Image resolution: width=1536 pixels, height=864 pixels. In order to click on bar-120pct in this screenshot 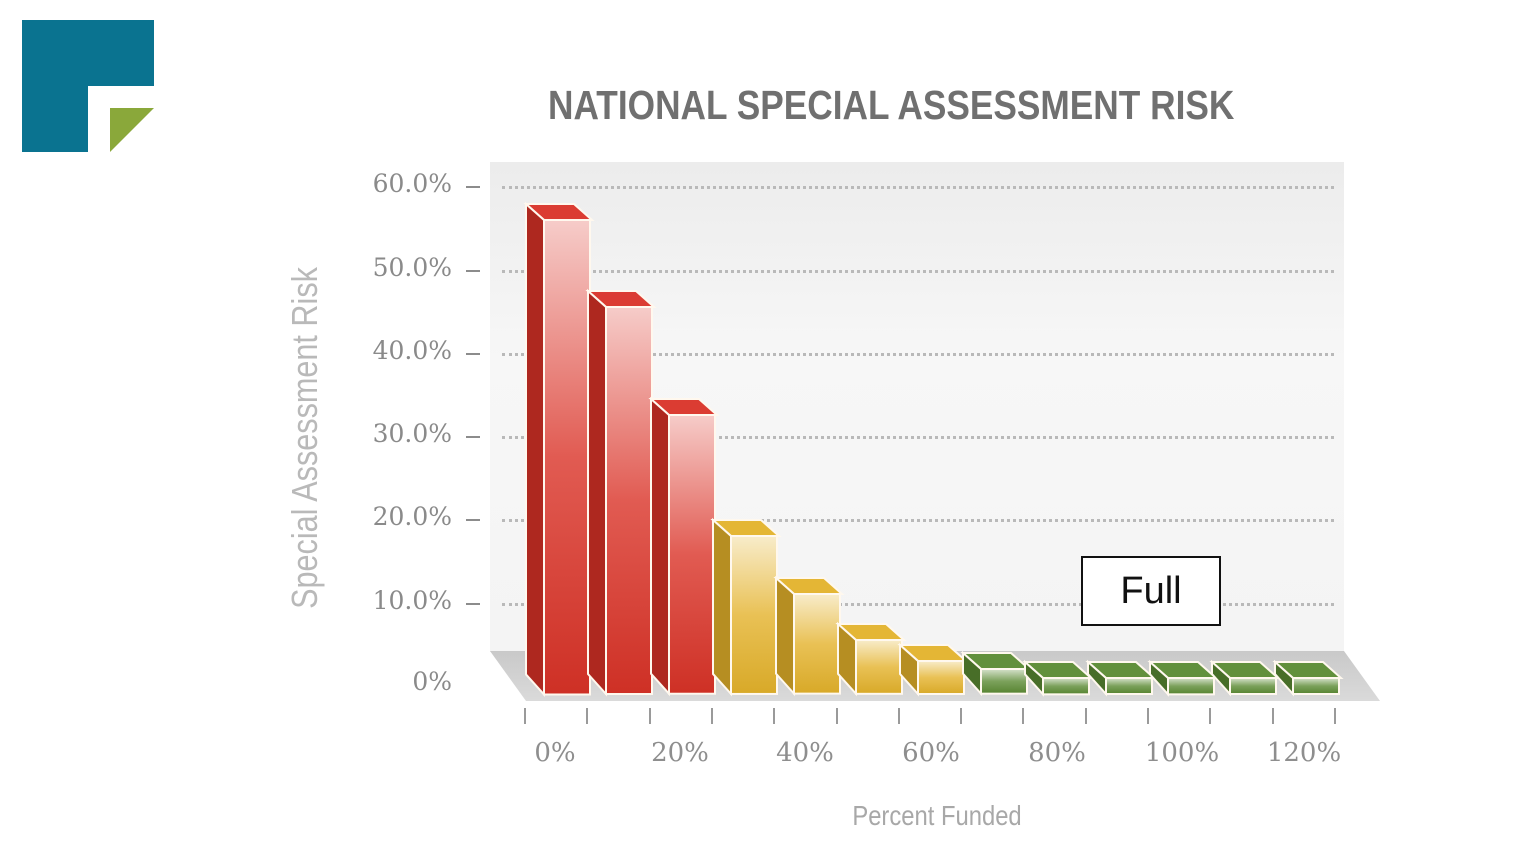, I will do `click(1308, 678)`.